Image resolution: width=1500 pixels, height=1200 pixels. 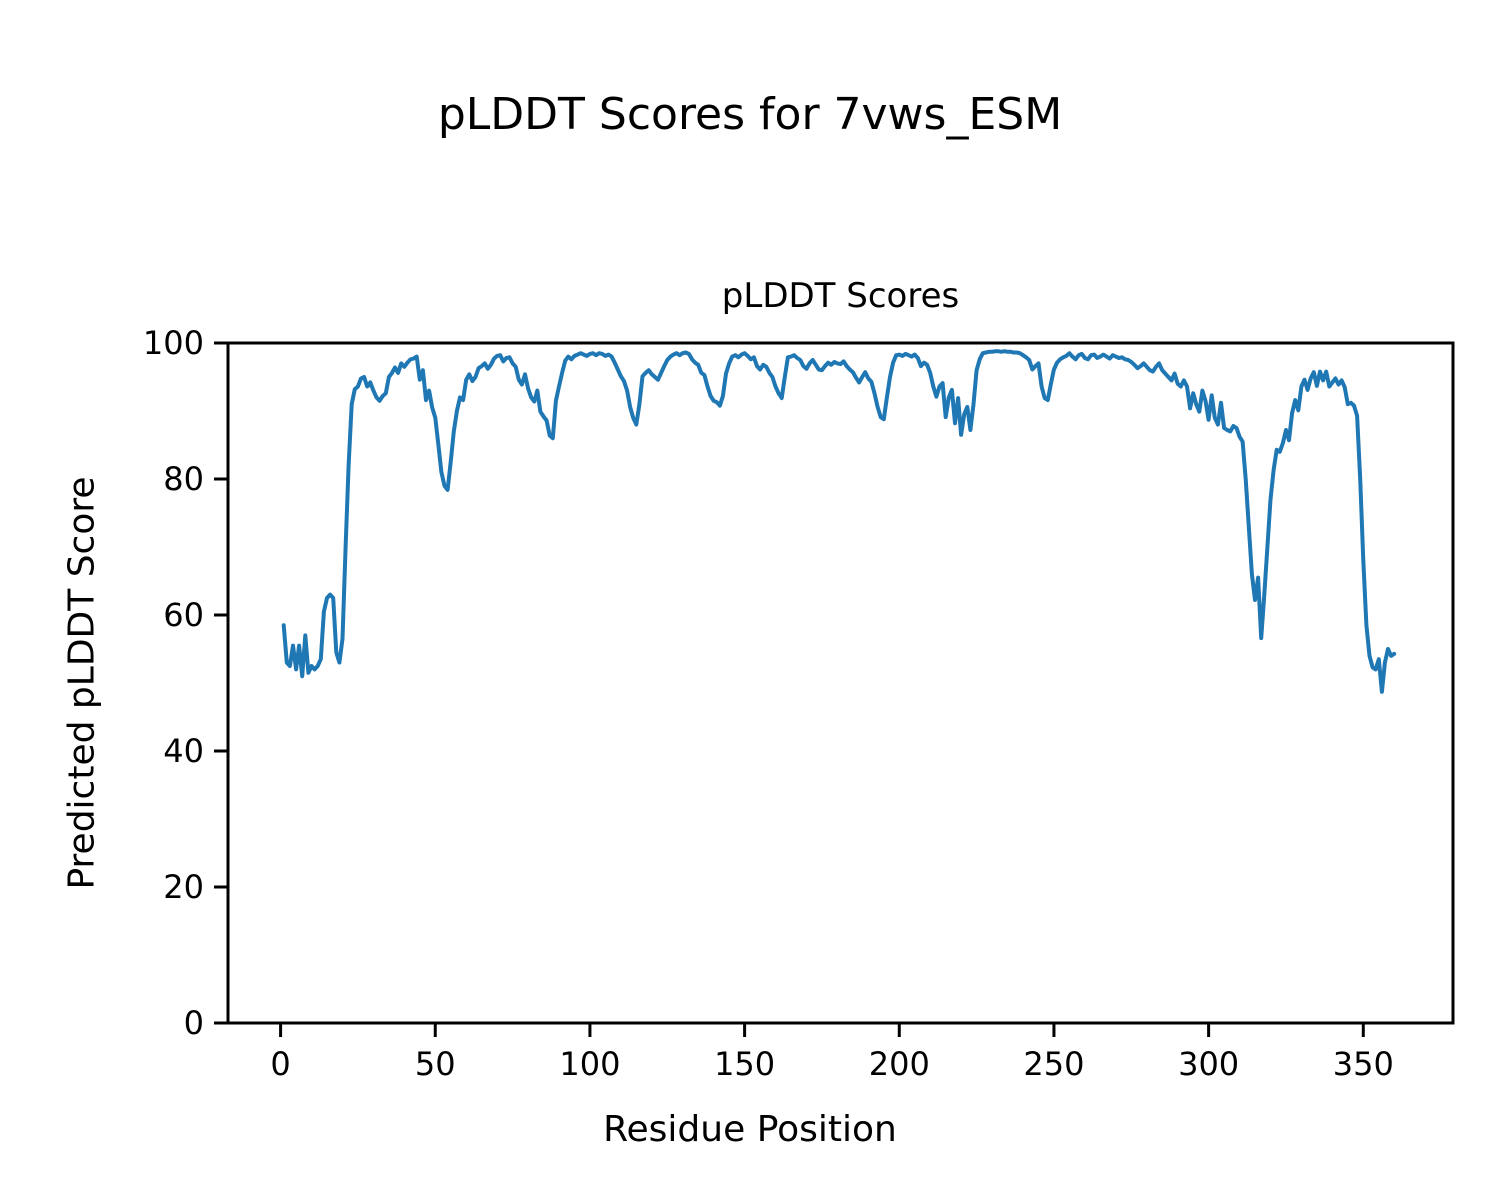 What do you see at coordinates (1208, 1064) in the screenshot?
I see `x-tick-label: 300` at bounding box center [1208, 1064].